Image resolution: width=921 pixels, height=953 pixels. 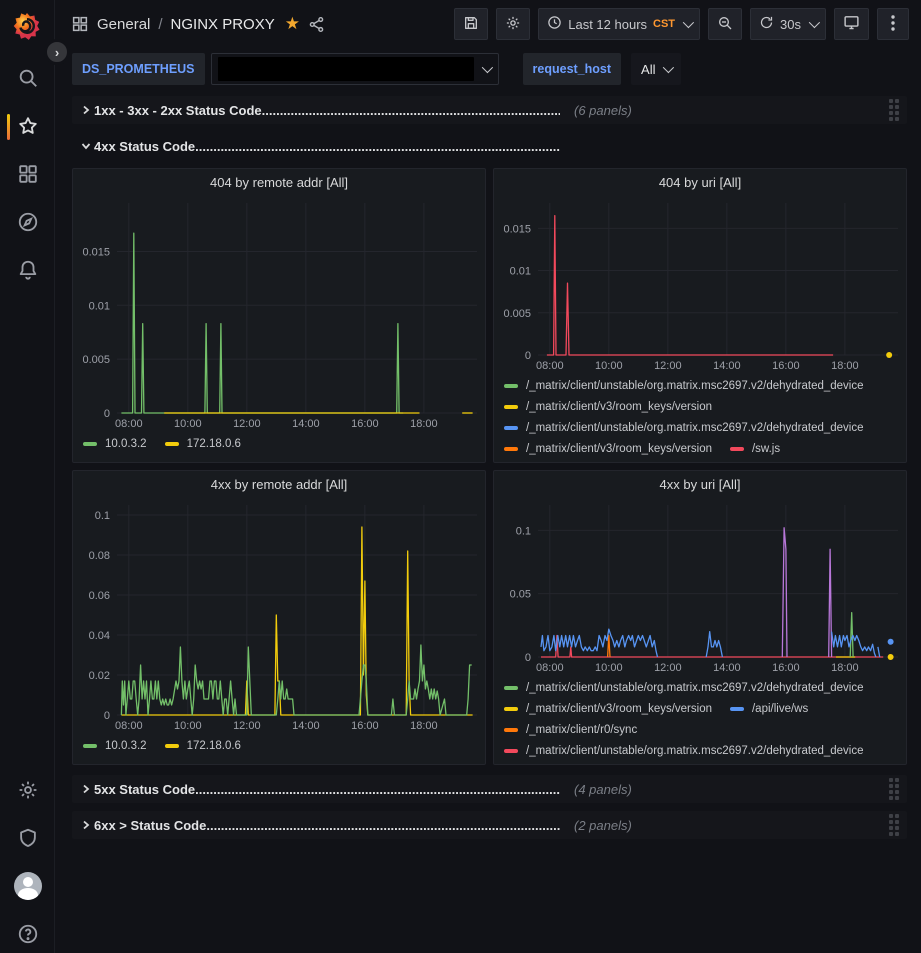 I want to click on breadcrumb-section: General, so click(x=124, y=24).